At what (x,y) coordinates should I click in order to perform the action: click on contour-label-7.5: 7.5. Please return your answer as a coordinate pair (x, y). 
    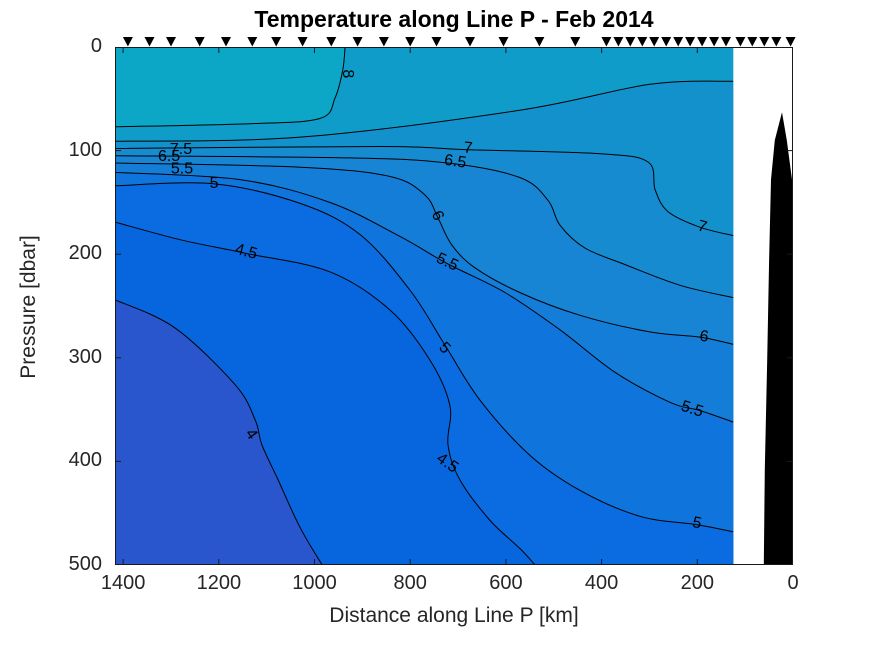
    Looking at the image, I should click on (181, 149).